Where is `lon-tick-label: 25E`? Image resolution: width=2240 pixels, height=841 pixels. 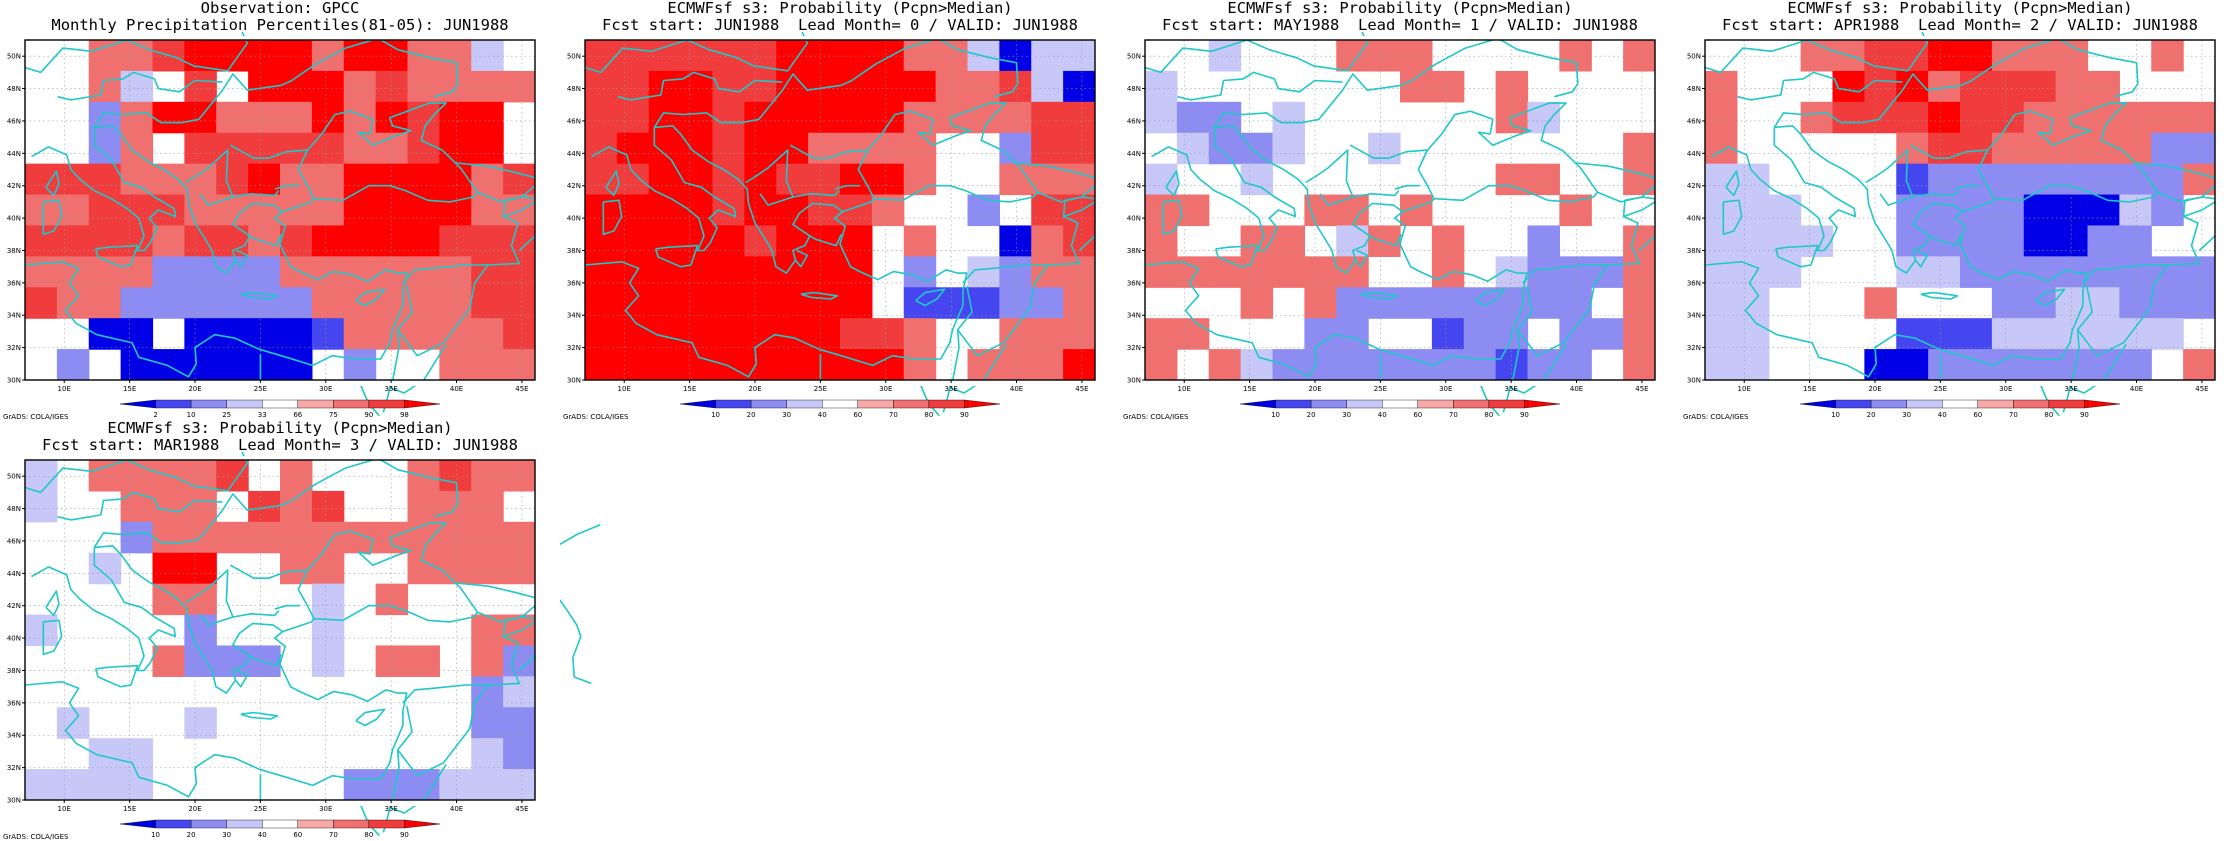 lon-tick-label: 25E is located at coordinates (260, 809).